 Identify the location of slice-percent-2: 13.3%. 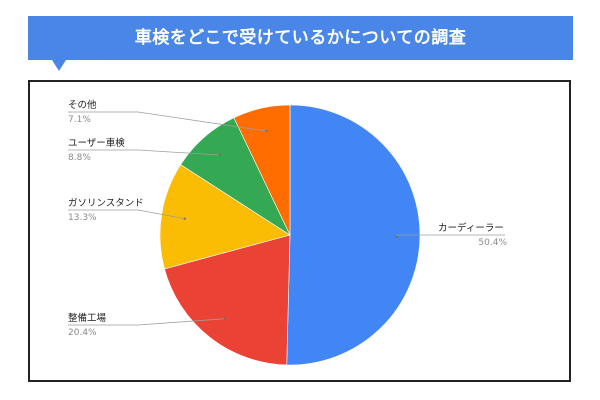
(82, 218).